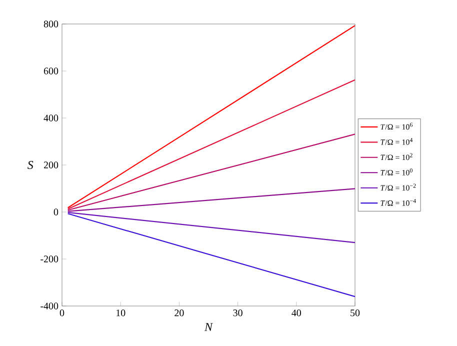 This screenshot has width=457, height=346. Describe the element at coordinates (62, 313) in the screenshot. I see `x-tick-label: 0` at that location.